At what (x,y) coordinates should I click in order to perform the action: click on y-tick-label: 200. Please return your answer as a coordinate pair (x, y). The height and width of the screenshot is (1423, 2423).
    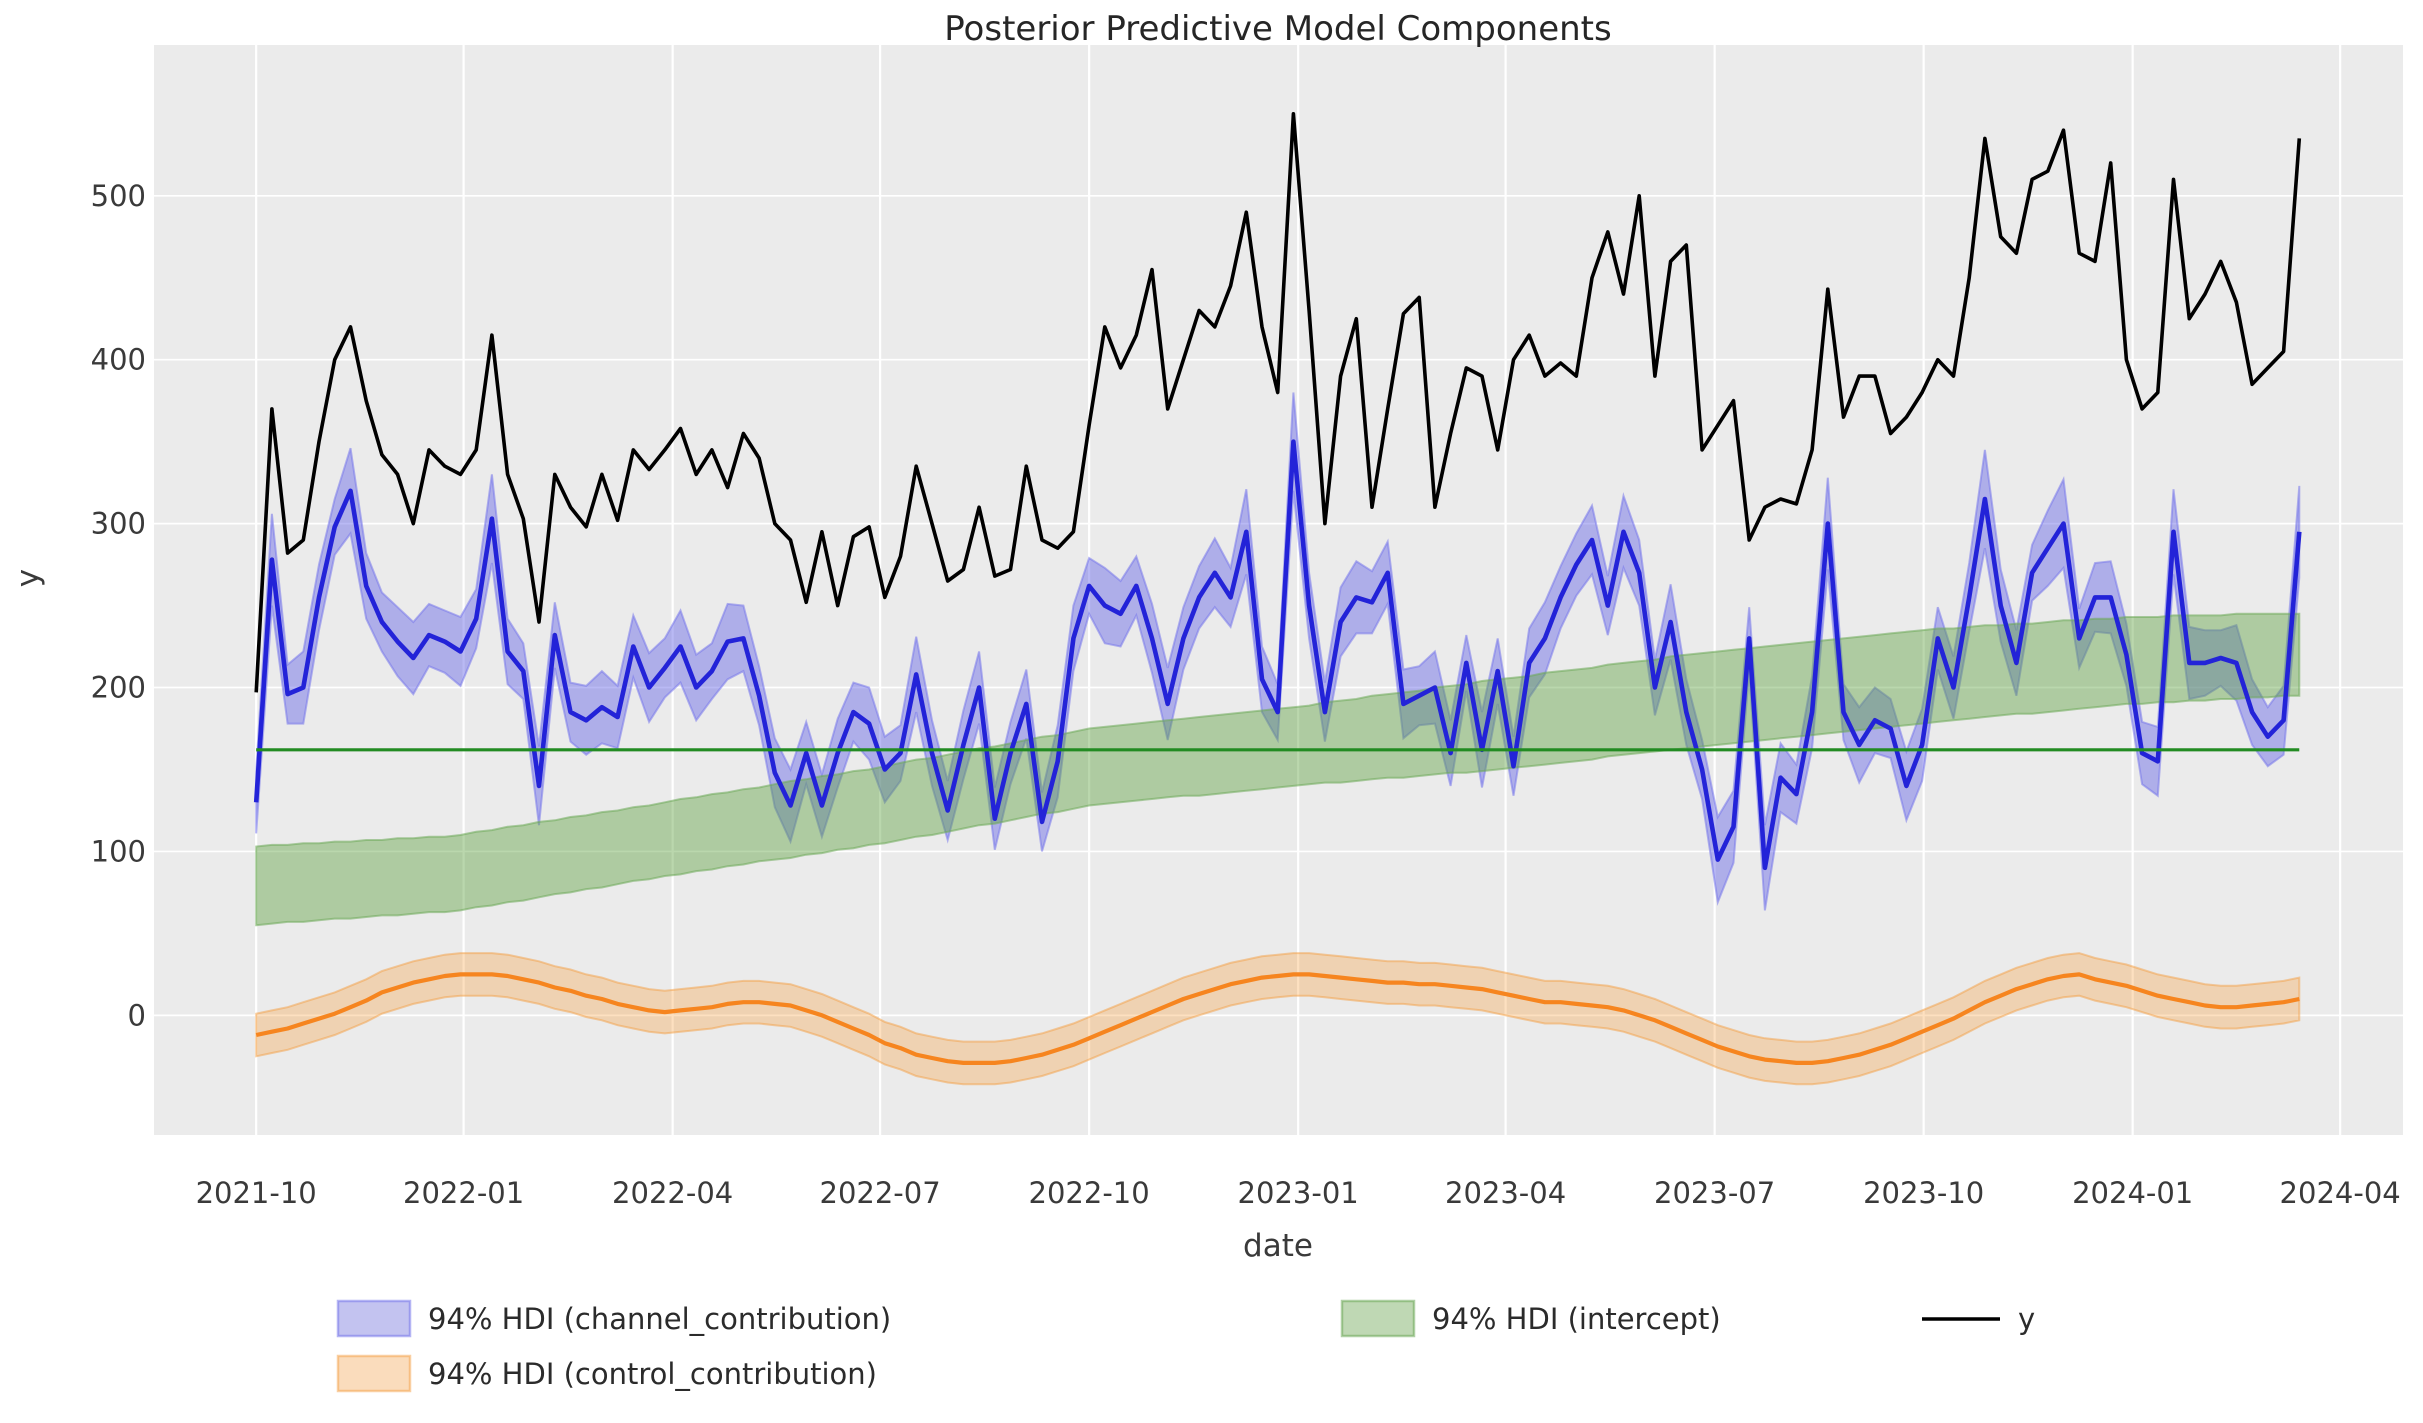
    Looking at the image, I should click on (118, 688).